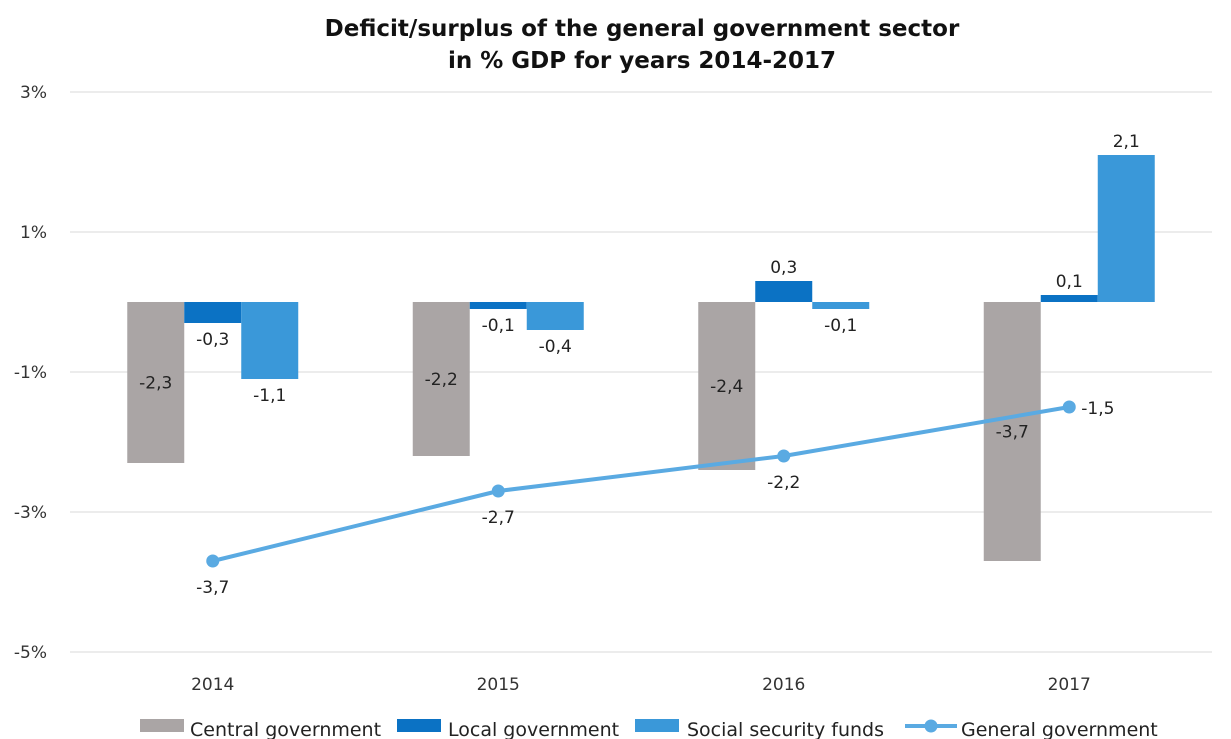  What do you see at coordinates (1126, 142) in the screenshot?
I see `data-label: 2,1` at bounding box center [1126, 142].